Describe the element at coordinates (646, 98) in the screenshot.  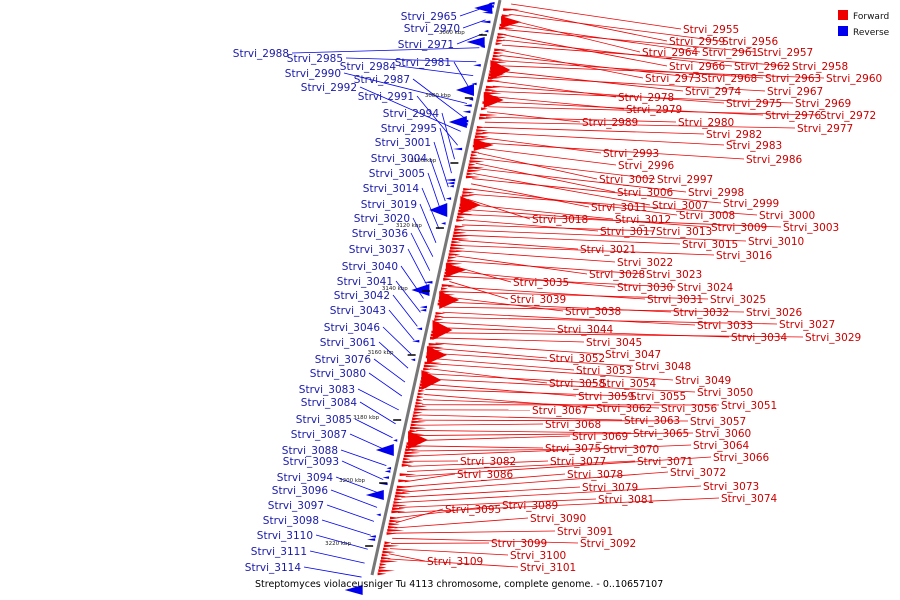
I see `forward-gene-label: Strvi_2978` at that location.